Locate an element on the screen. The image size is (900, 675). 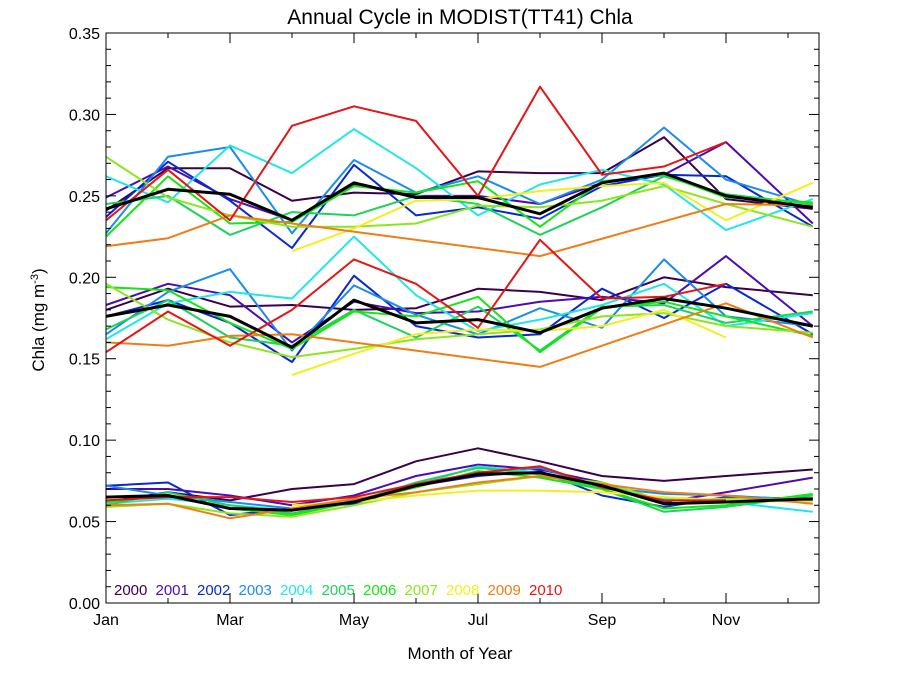
legend-entry-2004: 2004 is located at coordinates (296, 590).